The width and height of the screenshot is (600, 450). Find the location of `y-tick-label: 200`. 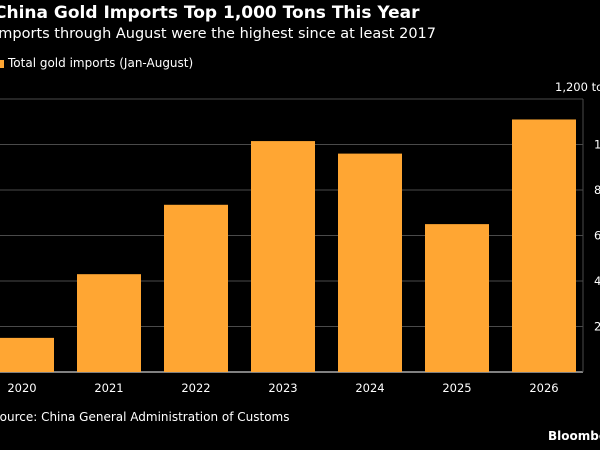

y-tick-label: 200 is located at coordinates (597, 327).